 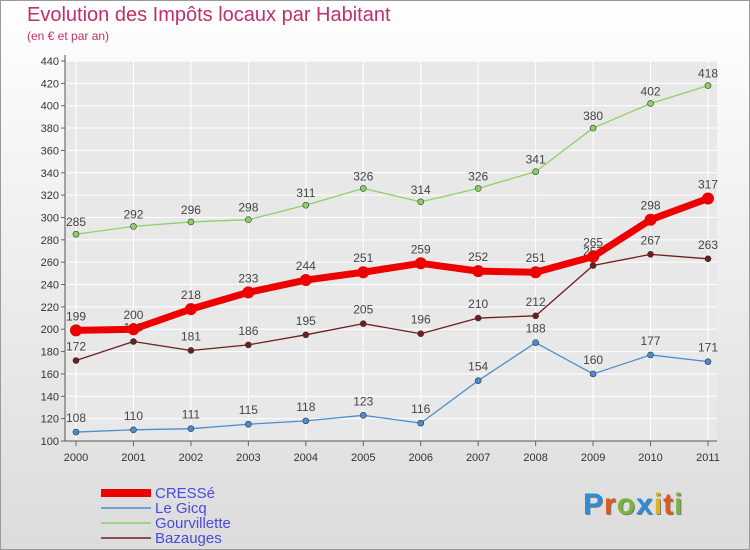 What do you see at coordinates (68, 36) in the screenshot?
I see `chart-subtitle: (en € et par an)` at bounding box center [68, 36].